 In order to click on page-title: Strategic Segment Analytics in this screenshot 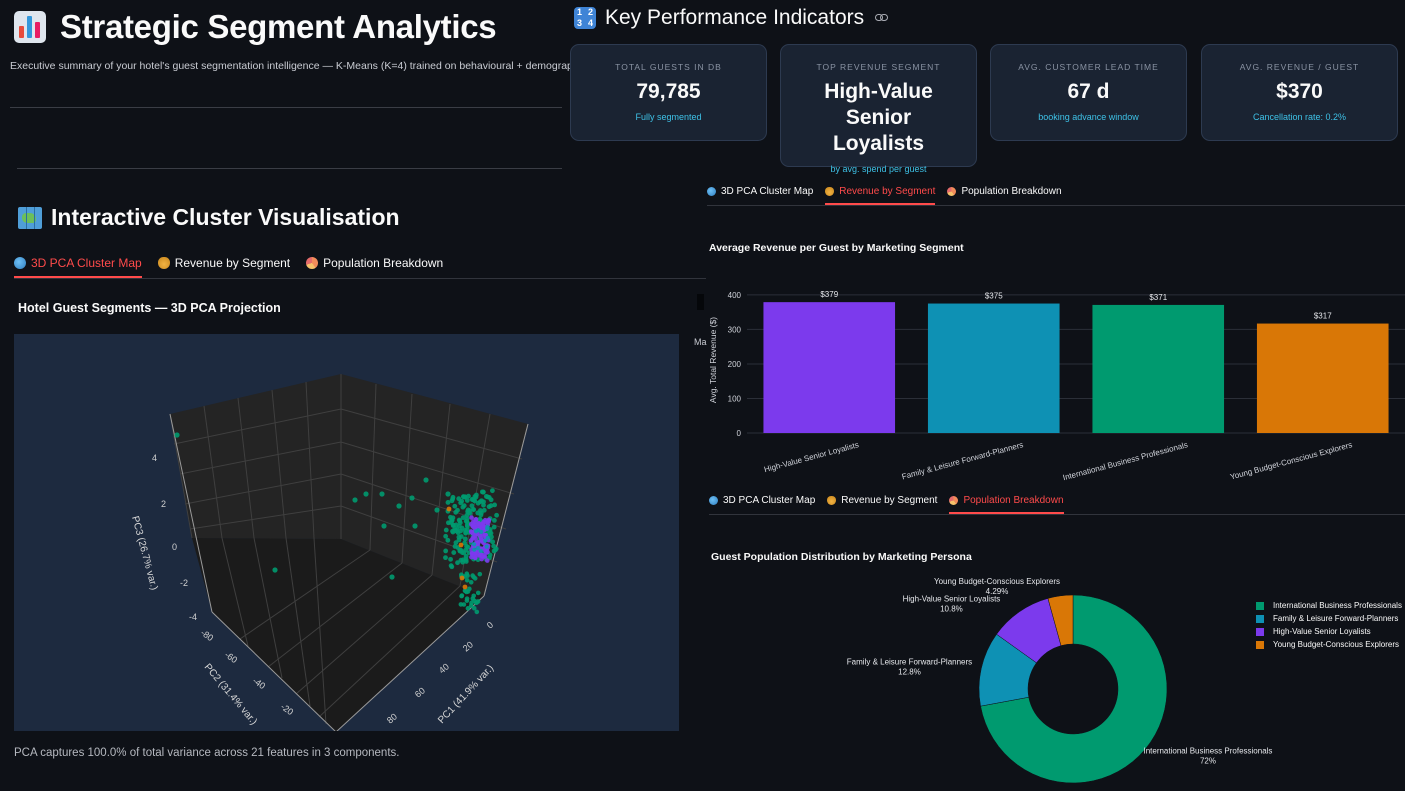, I will do `click(278, 26)`.